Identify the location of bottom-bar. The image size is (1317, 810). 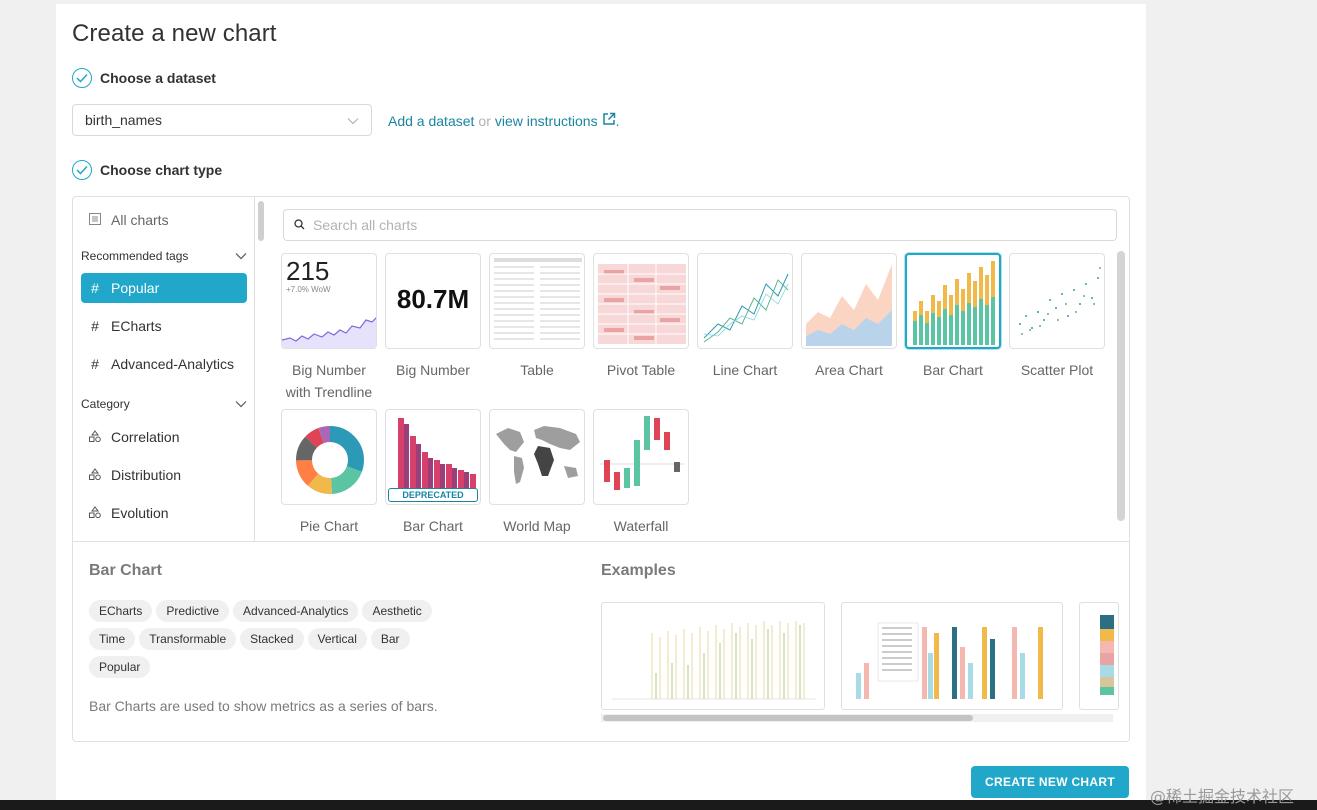
(658, 805).